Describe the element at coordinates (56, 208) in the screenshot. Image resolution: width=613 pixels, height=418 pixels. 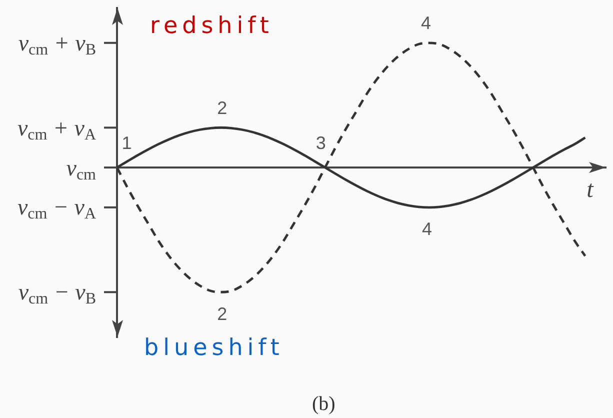
I see `text: v$_{cm}$ − v$_{A}$` at that location.